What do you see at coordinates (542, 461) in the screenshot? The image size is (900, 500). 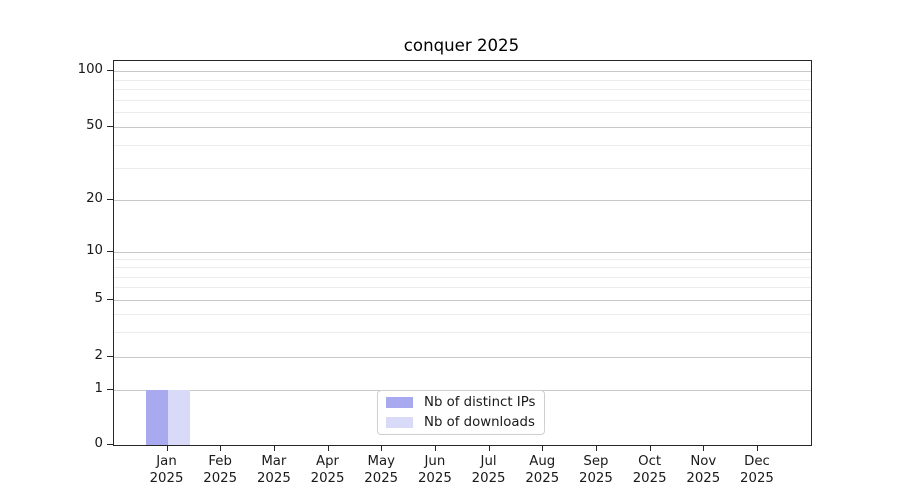 I see `x-tick-month: Aug` at bounding box center [542, 461].